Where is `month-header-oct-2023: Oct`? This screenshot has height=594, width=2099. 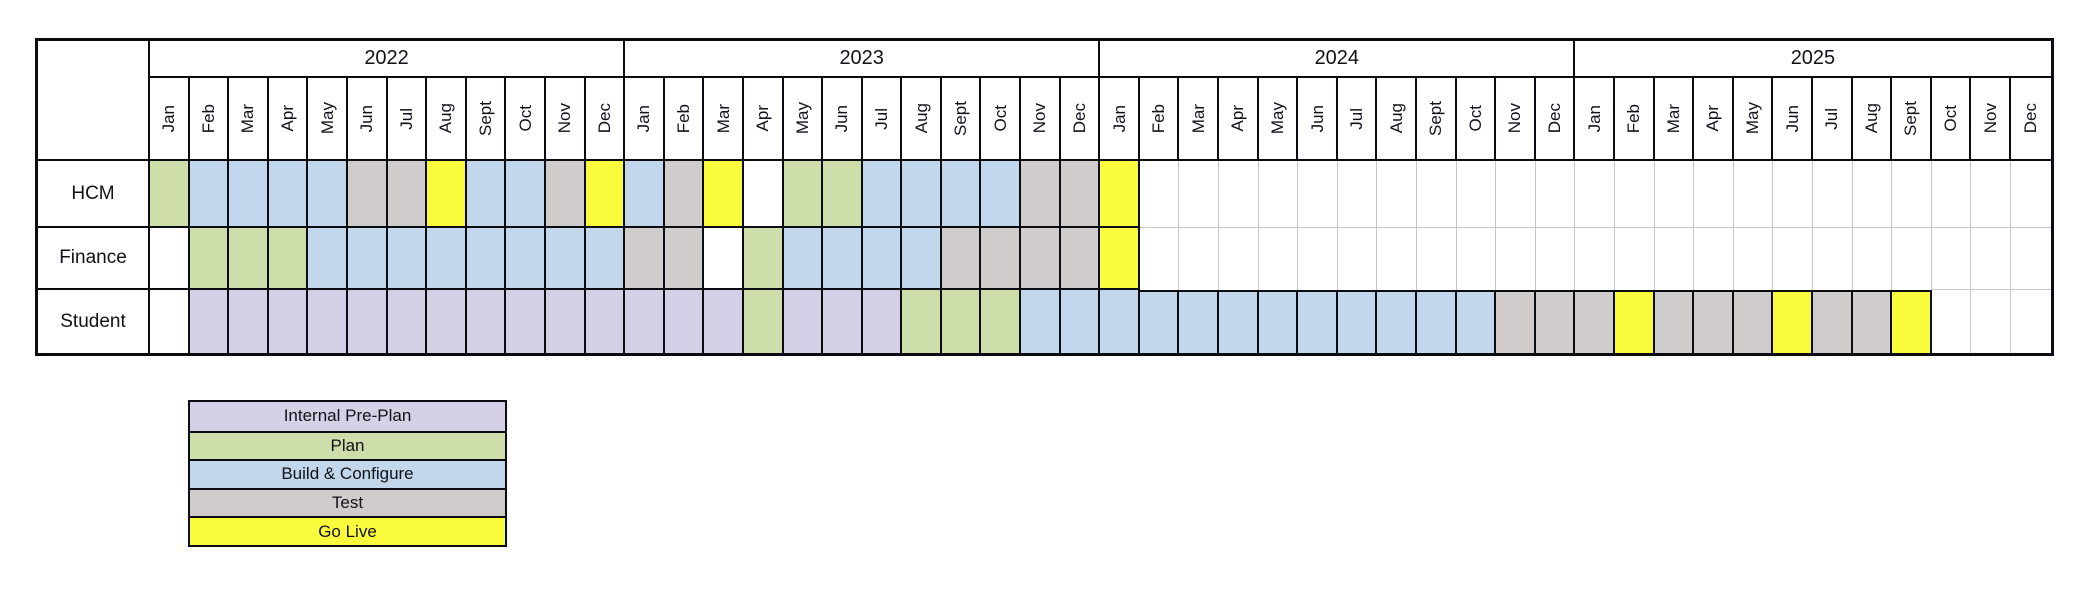
month-header-oct-2023: Oct is located at coordinates (1001, 119).